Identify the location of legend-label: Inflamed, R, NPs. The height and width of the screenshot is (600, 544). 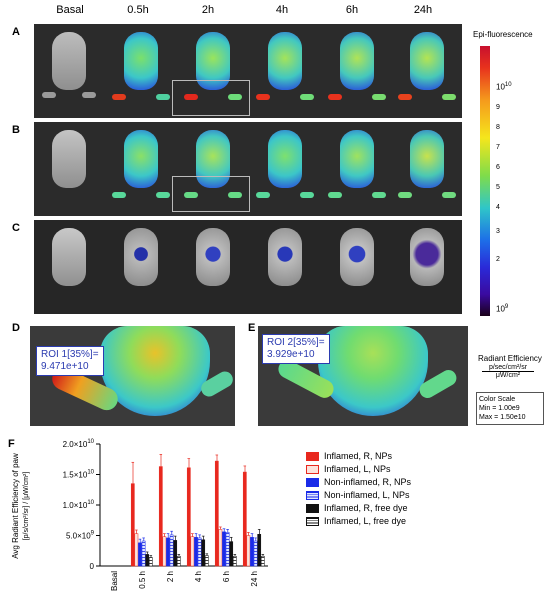
(358, 456).